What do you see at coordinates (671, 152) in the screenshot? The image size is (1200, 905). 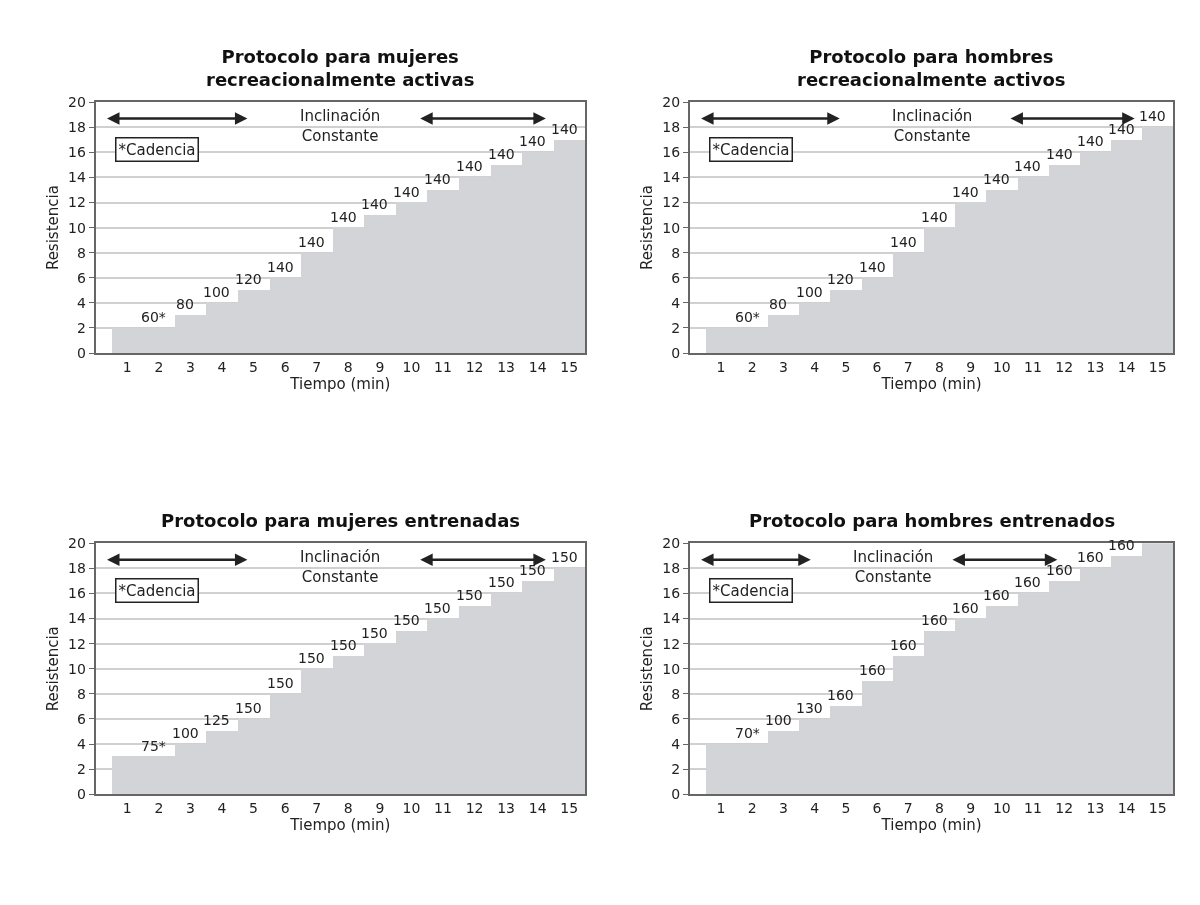 I see `y-tick-label: 16` at bounding box center [671, 152].